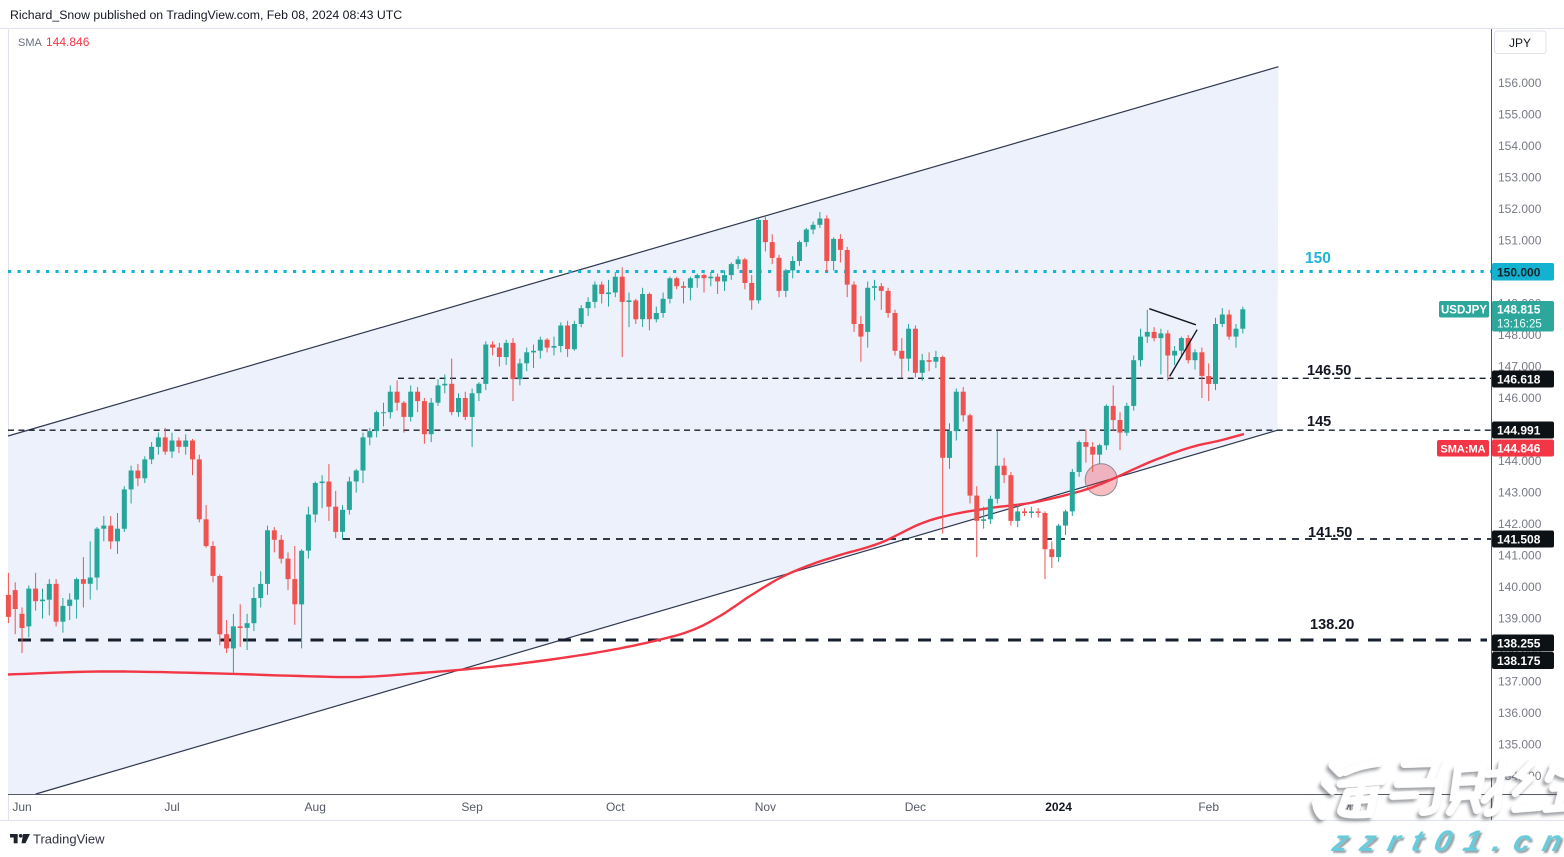  What do you see at coordinates (1318, 258) in the screenshot?
I see `svg-text: 150` at bounding box center [1318, 258].